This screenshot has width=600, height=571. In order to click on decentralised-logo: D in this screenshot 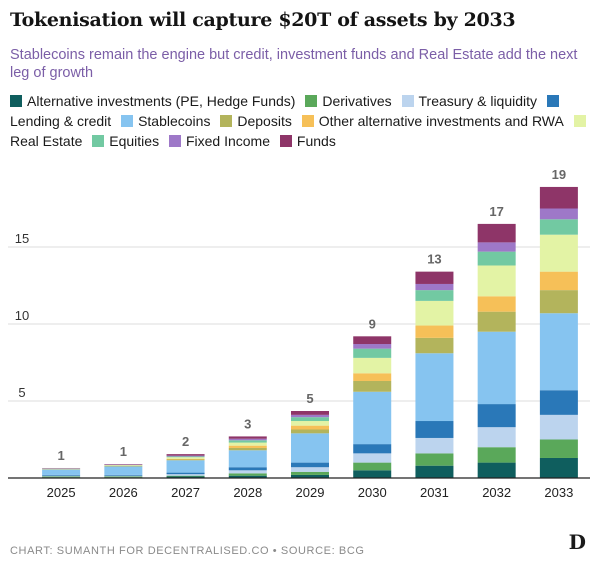, I will do `click(577, 542)`.